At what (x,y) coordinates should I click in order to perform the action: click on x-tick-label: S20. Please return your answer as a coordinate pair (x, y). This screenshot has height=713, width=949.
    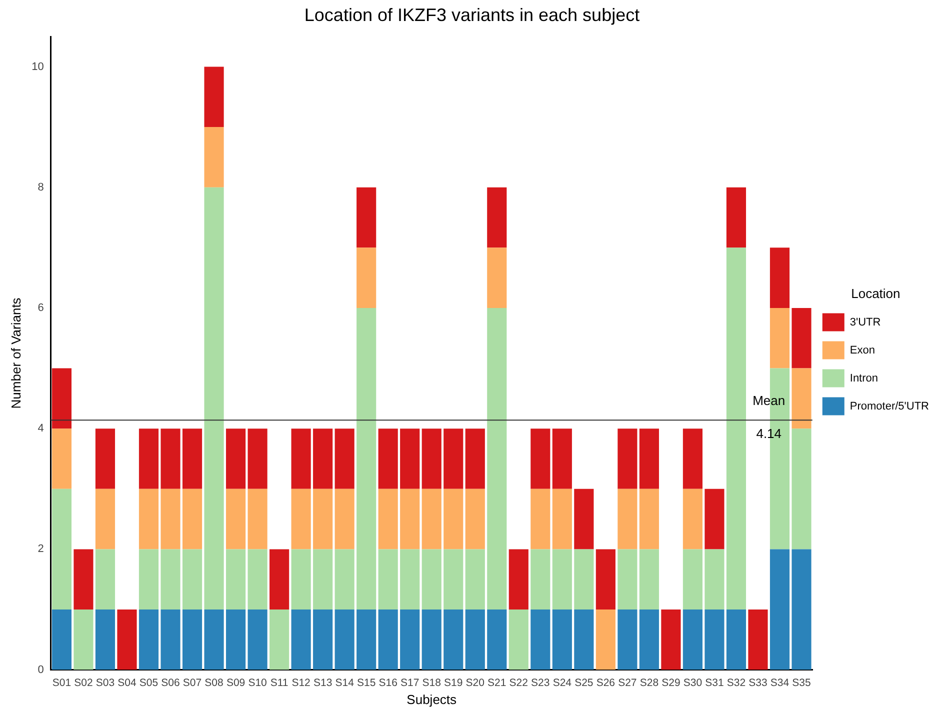
    Looking at the image, I should click on (475, 682).